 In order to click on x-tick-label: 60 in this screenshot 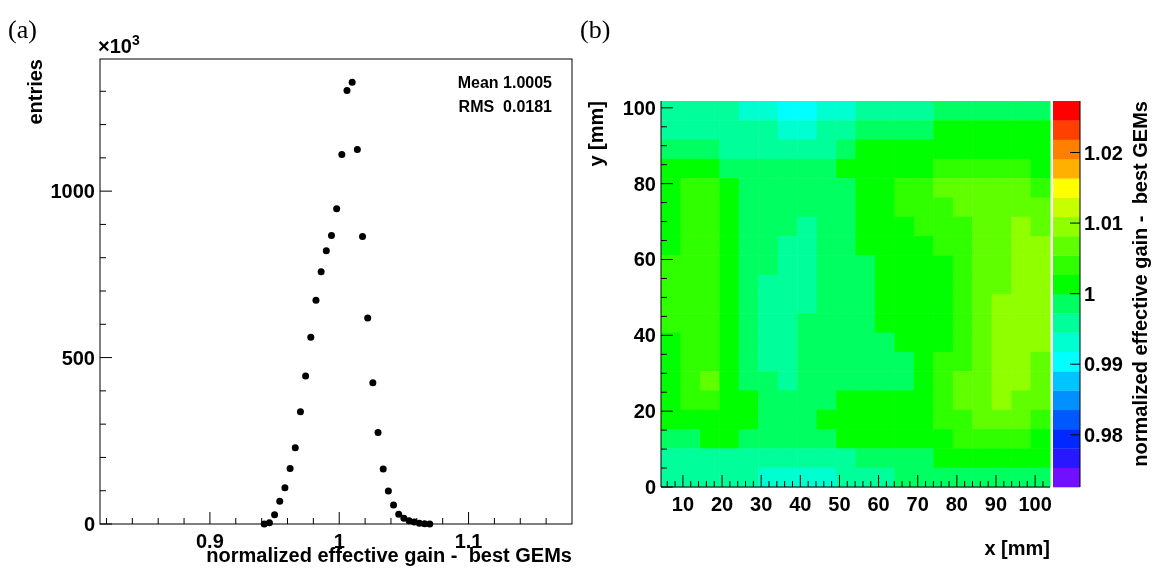, I will do `click(878, 504)`.